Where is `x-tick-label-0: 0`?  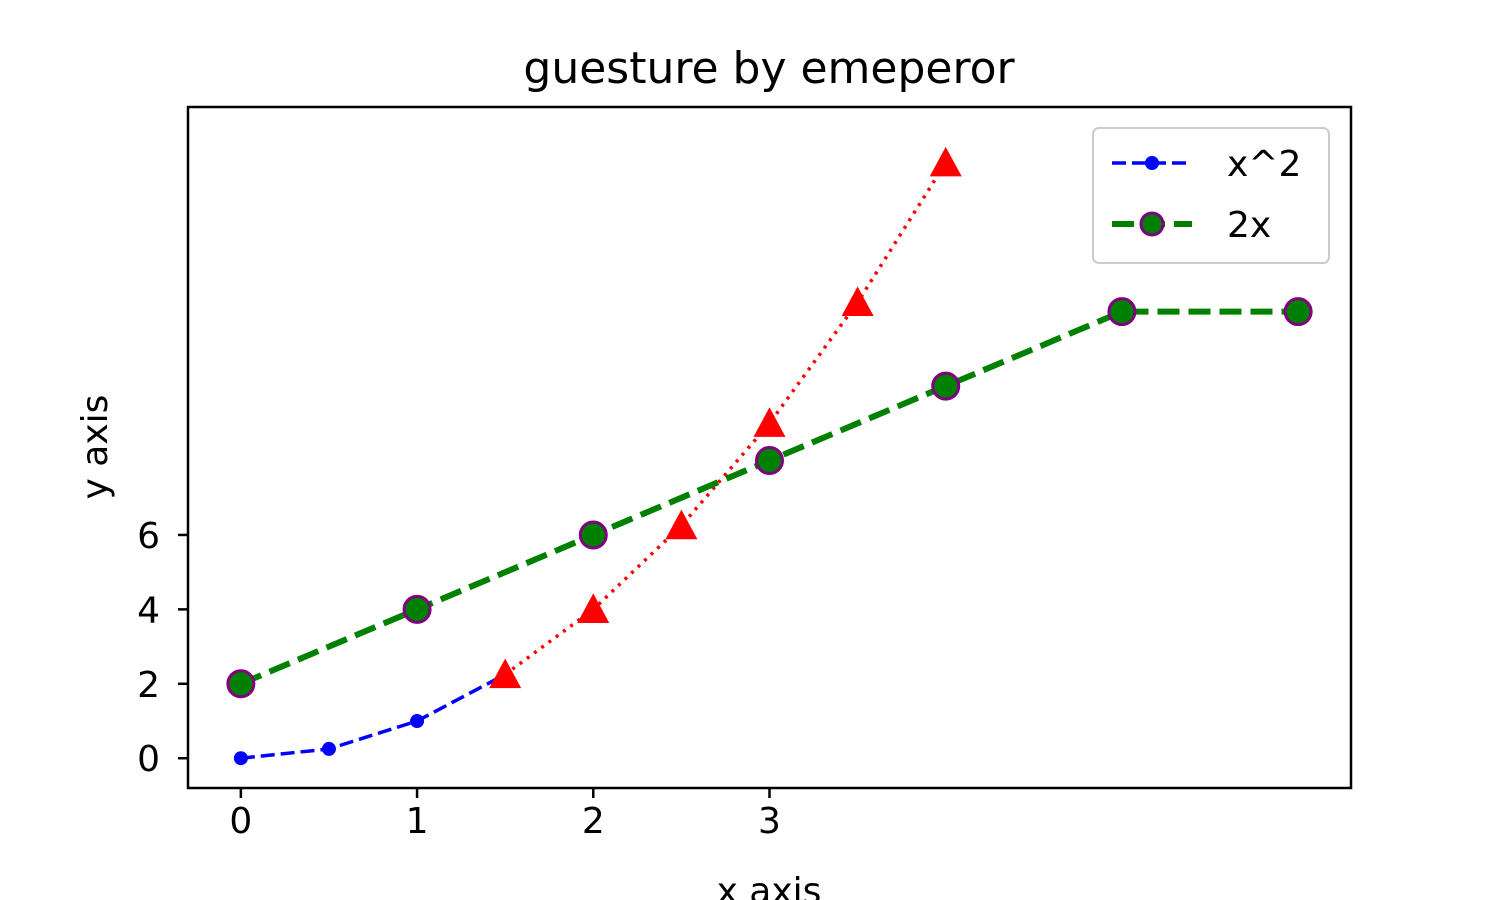 x-tick-label-0: 0 is located at coordinates (240, 821).